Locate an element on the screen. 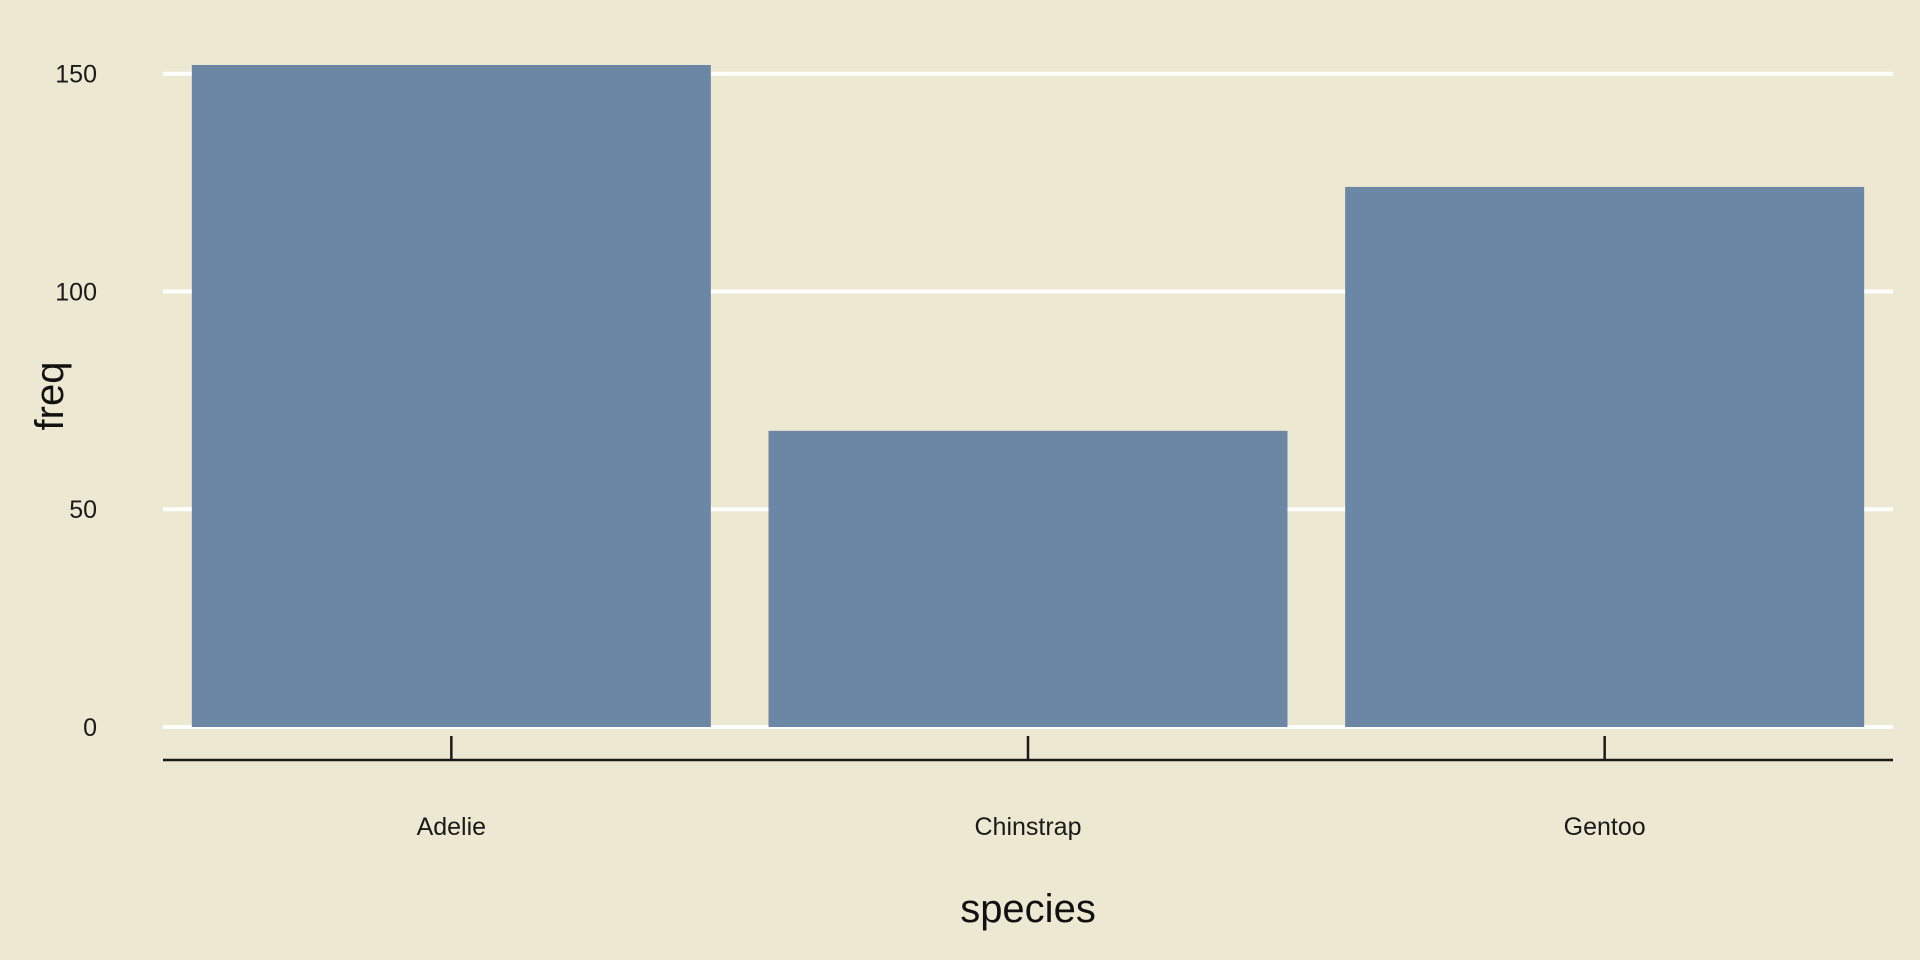  x-tick-label-adelie: Adelie is located at coordinates (452, 827).